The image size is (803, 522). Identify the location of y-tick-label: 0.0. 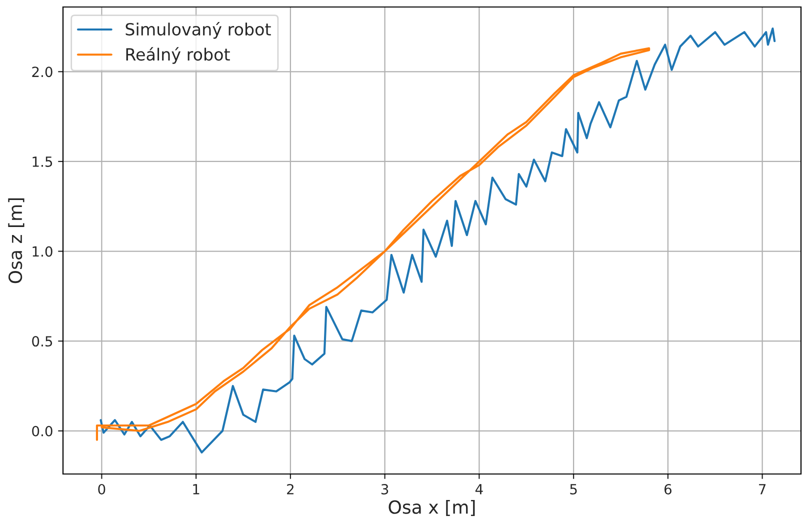
(42, 431).